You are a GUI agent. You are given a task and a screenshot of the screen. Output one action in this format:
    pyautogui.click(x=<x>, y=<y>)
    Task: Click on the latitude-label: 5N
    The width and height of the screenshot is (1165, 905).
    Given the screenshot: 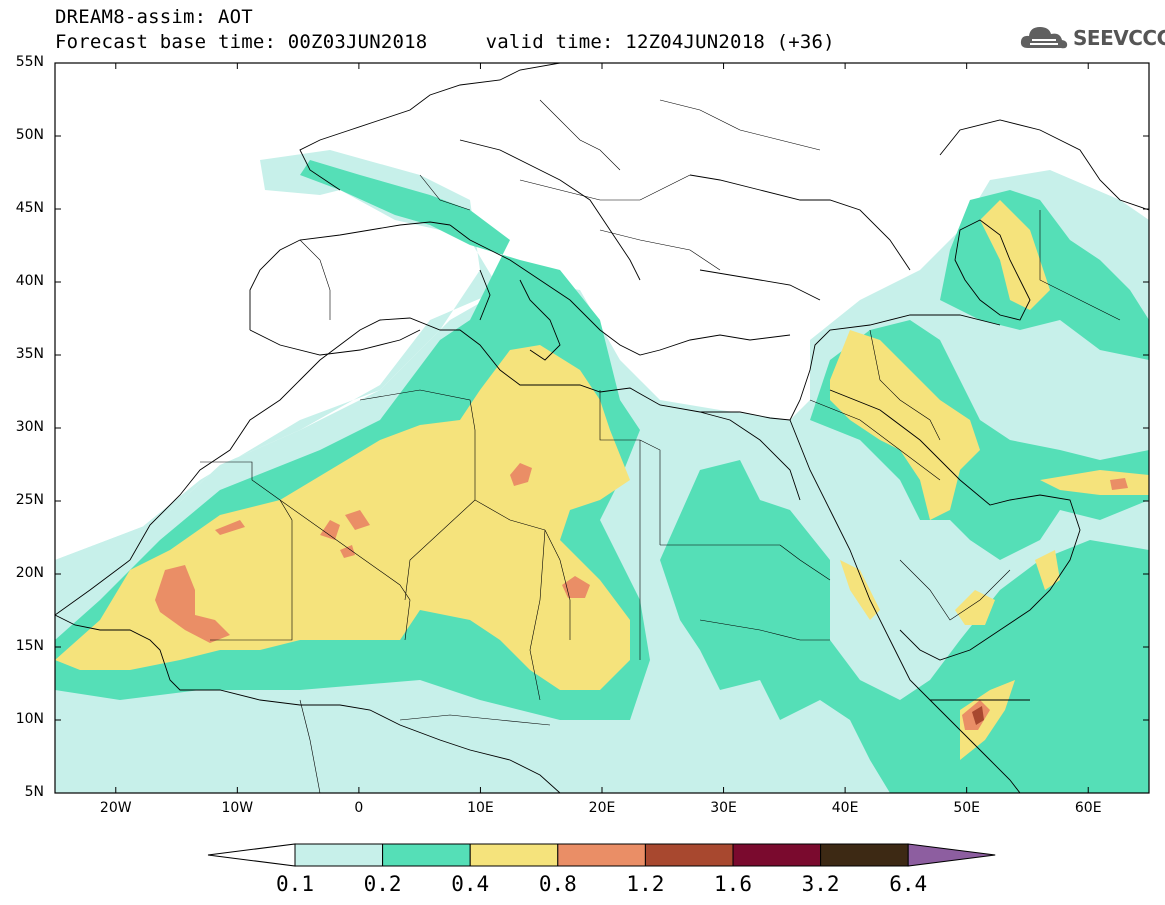 What is the action you would take?
    pyautogui.click(x=34, y=792)
    